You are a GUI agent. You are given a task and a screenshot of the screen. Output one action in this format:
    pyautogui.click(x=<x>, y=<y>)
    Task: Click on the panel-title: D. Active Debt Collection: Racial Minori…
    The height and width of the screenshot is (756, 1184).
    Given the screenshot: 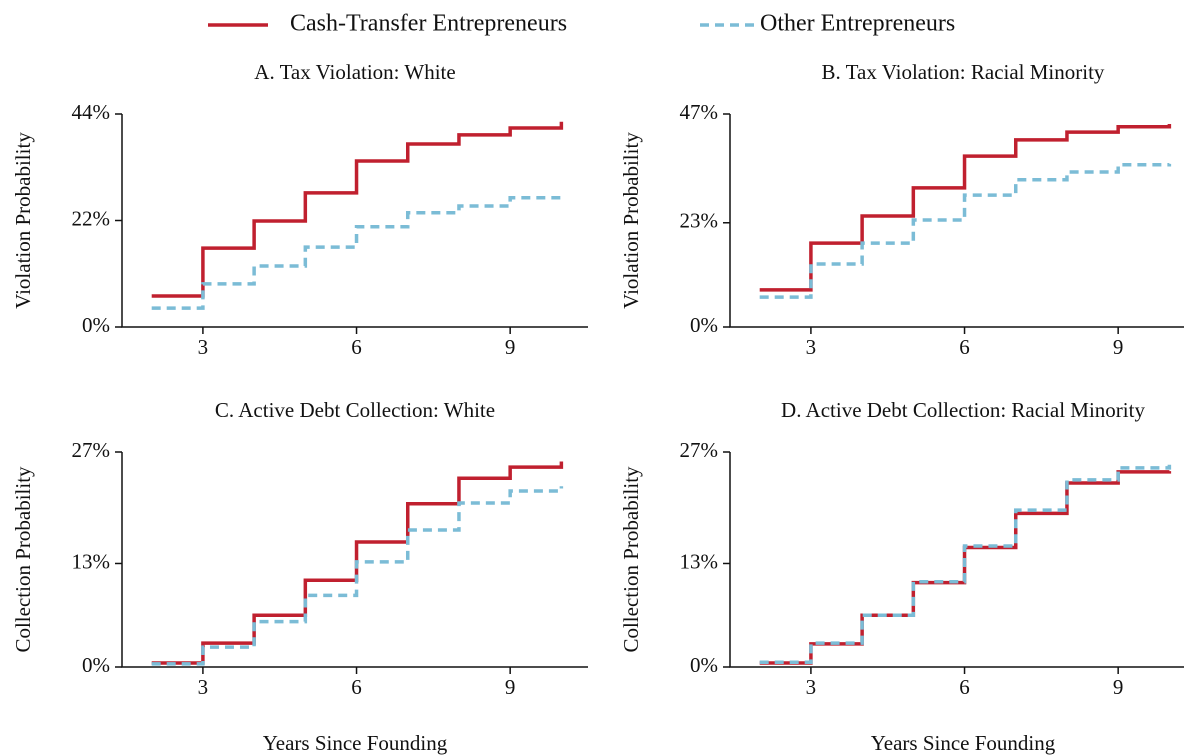 What is the action you would take?
    pyautogui.click(x=963, y=410)
    